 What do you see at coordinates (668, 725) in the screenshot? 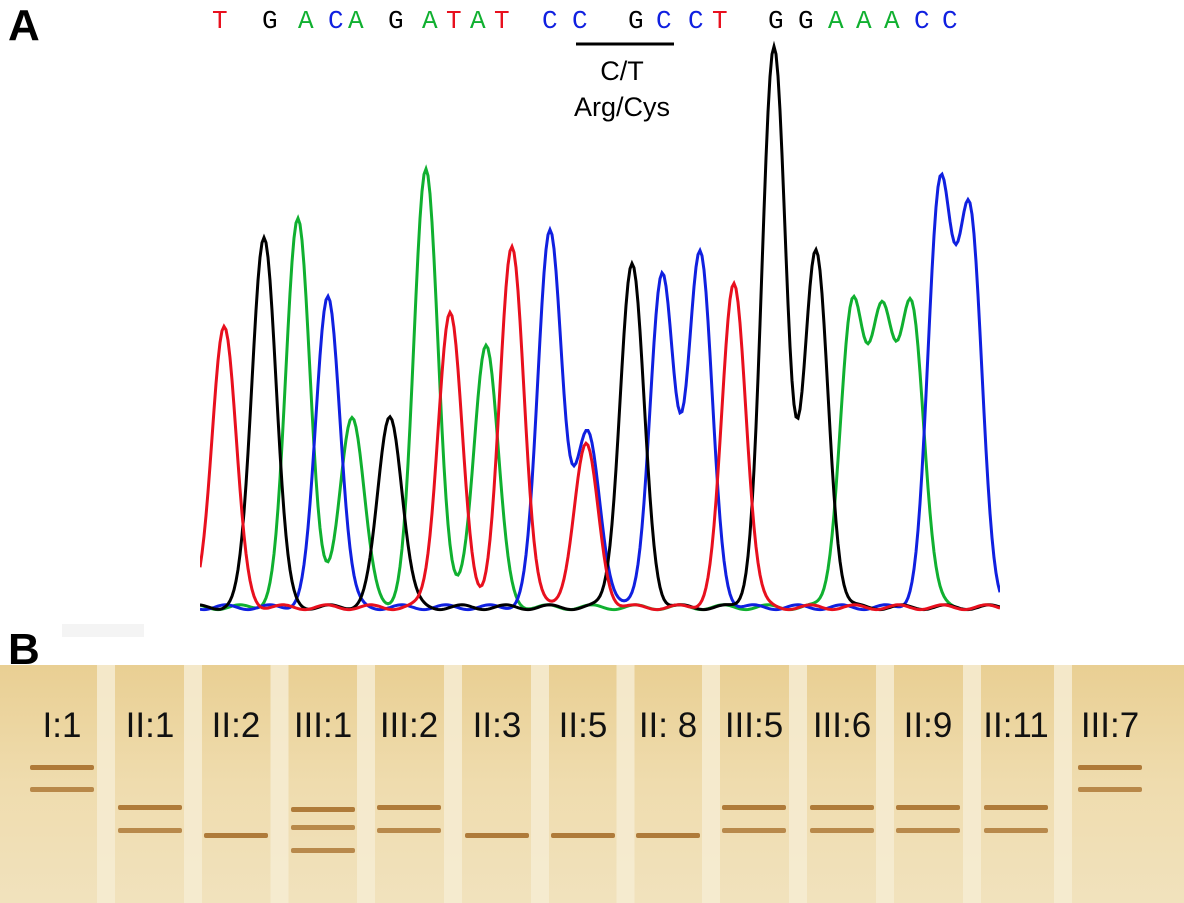
I see `lane-label: II: 8` at bounding box center [668, 725].